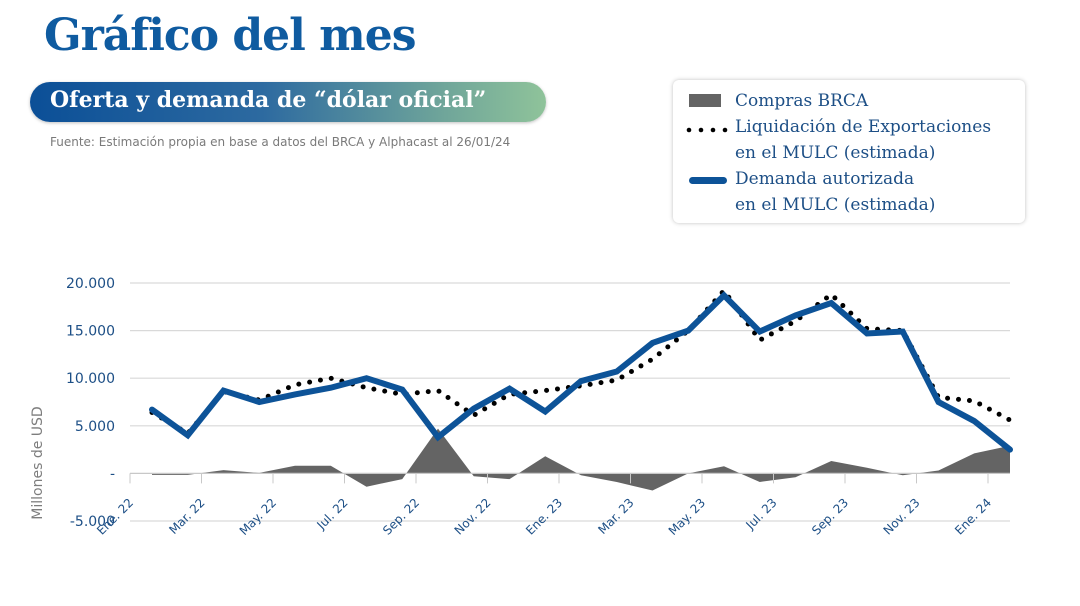 The height and width of the screenshot is (606, 1080). What do you see at coordinates (708, 180) in the screenshot?
I see `legend-swatch-demanda` at bounding box center [708, 180].